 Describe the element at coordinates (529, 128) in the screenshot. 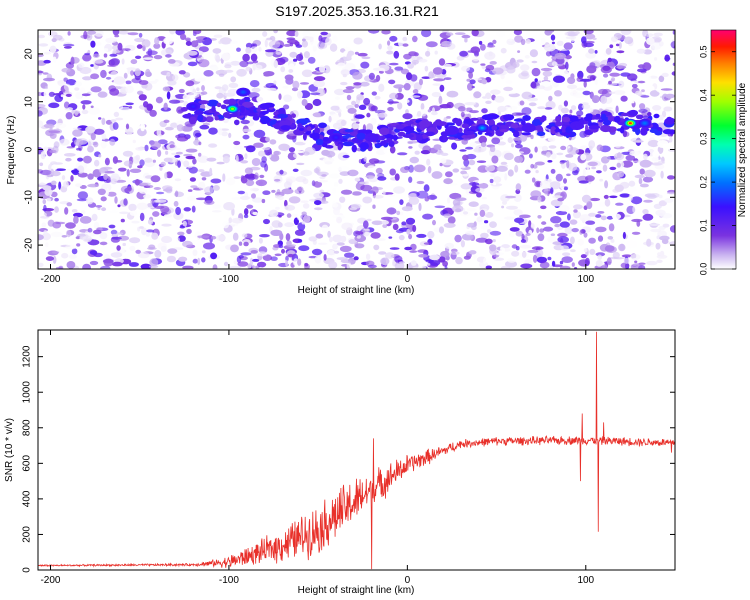

I see `spectrogram-hotspot` at that location.